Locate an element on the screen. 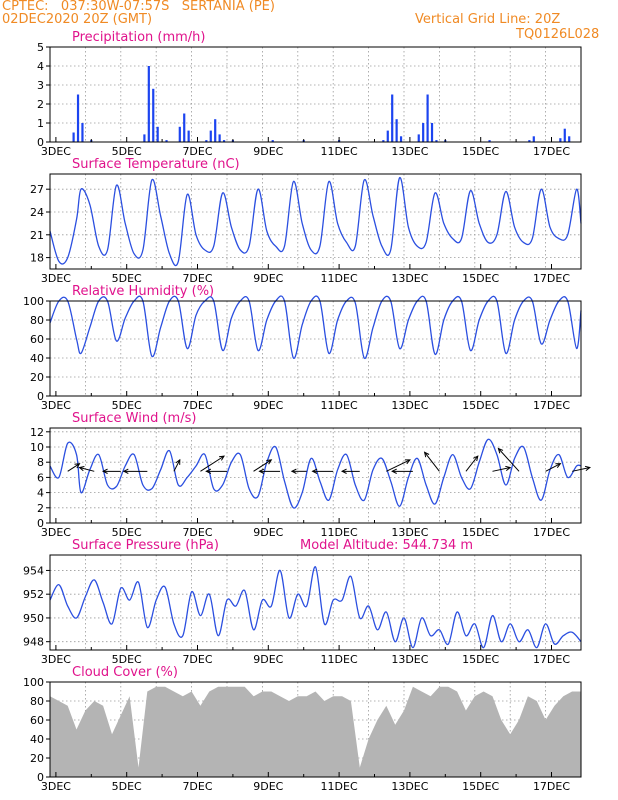 Image resolution: width=618 pixels, height=800 pixels. panel4-ytick-label: 0 is located at coordinates (40, 523).